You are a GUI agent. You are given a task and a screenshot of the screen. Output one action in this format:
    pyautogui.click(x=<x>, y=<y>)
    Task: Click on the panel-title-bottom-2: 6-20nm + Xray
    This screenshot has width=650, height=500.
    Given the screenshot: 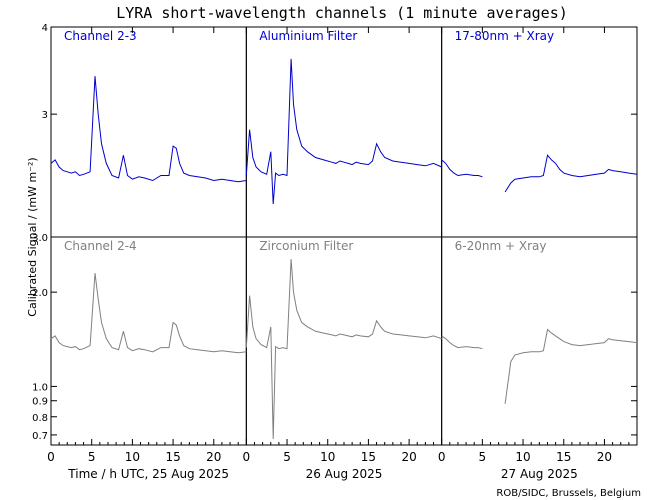 What is the action you would take?
    pyautogui.click(x=501, y=246)
    